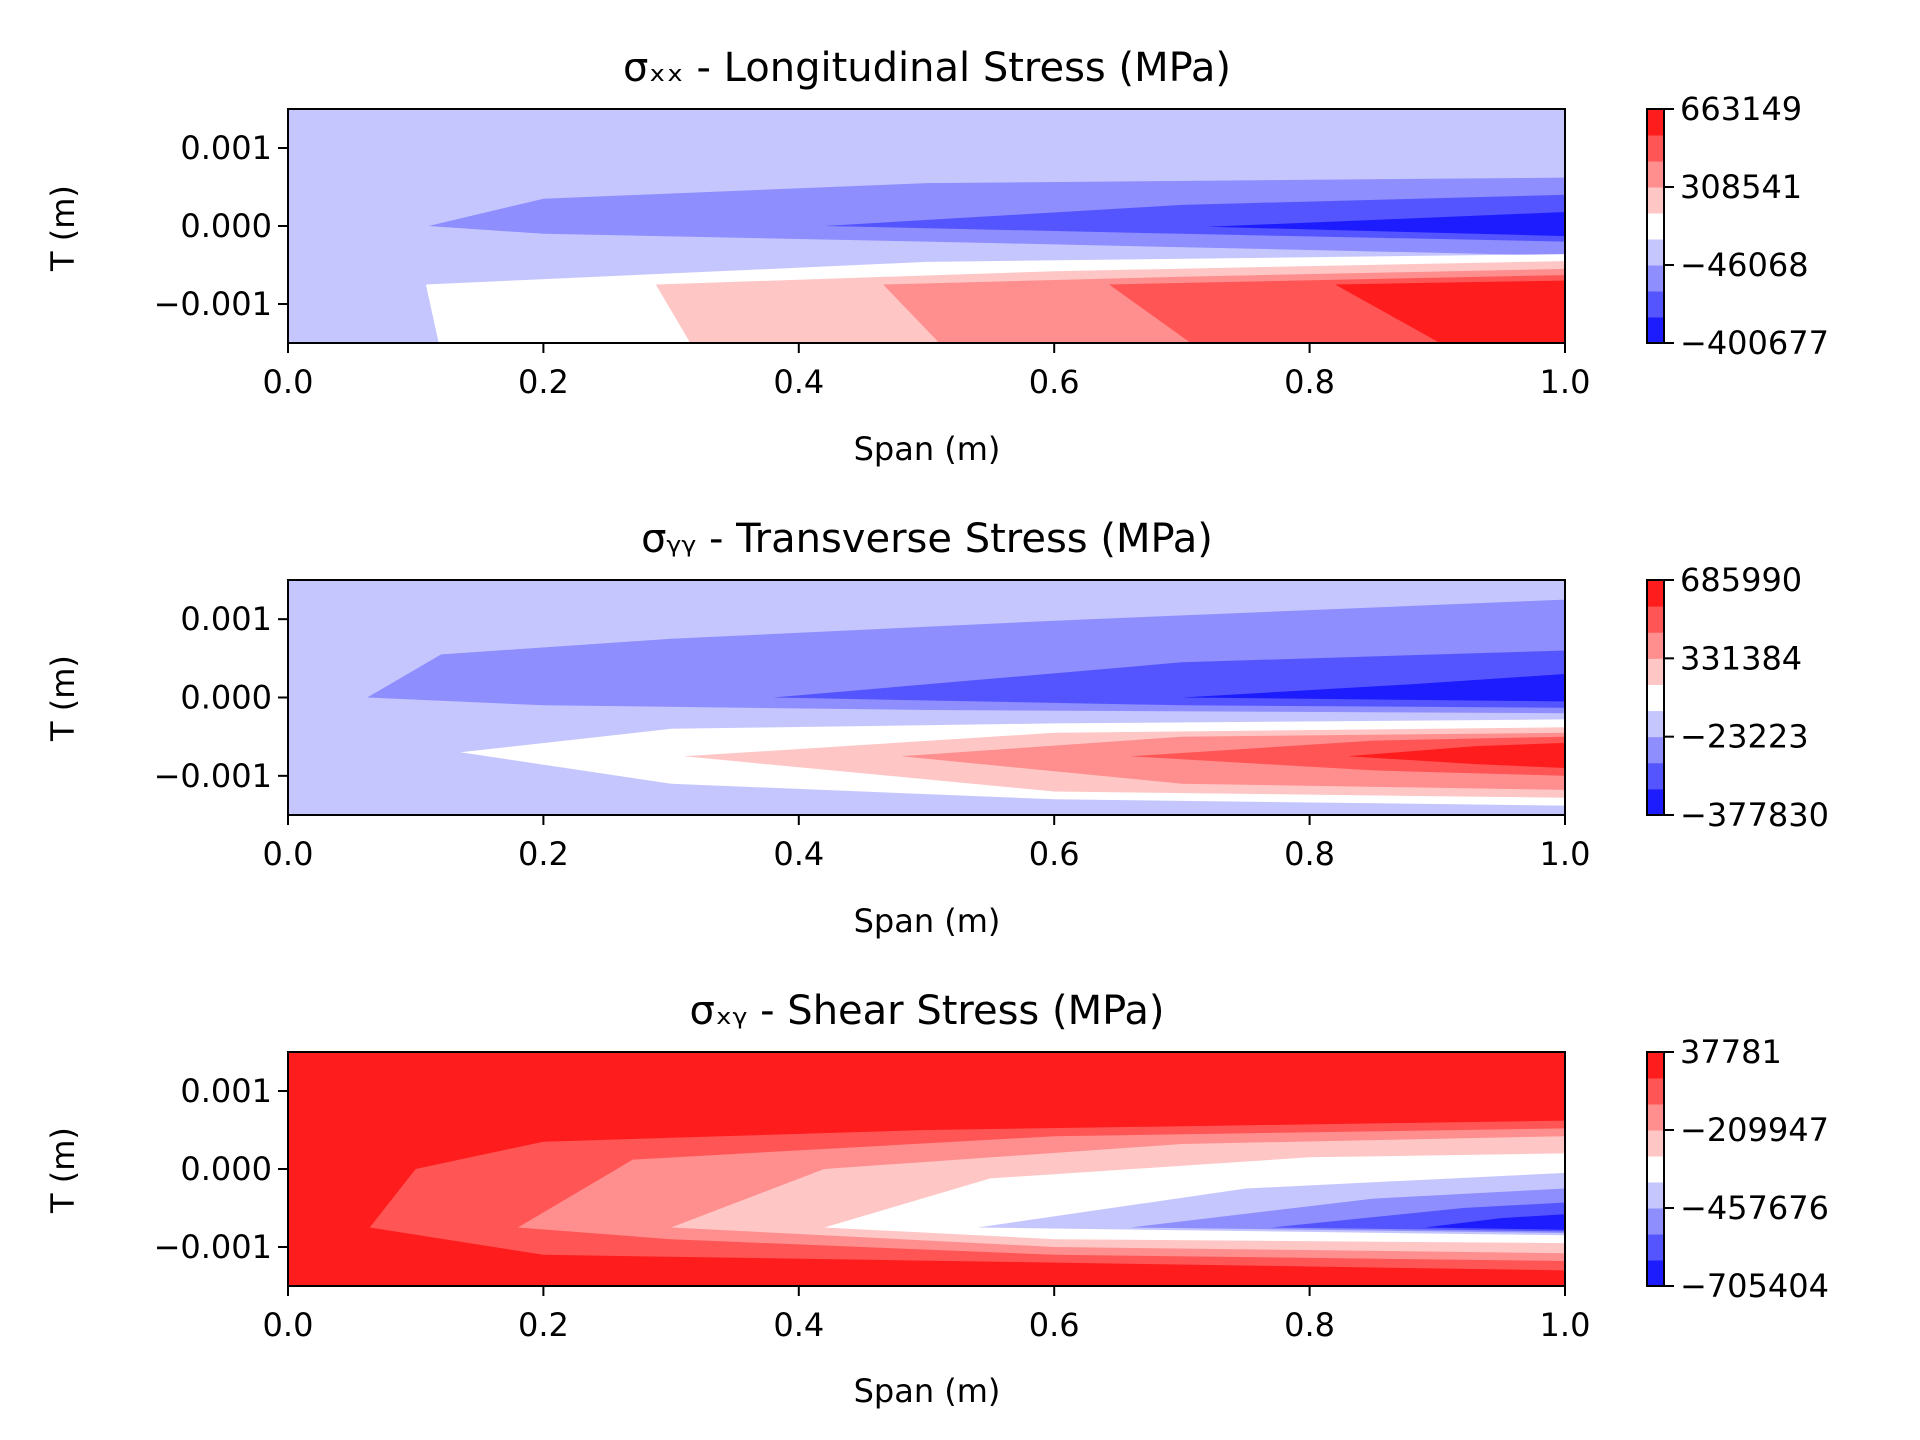 The width and height of the screenshot is (1920, 1440). What do you see at coordinates (1744, 737) in the screenshot?
I see `colorbar-tick-label: −23223` at bounding box center [1744, 737].